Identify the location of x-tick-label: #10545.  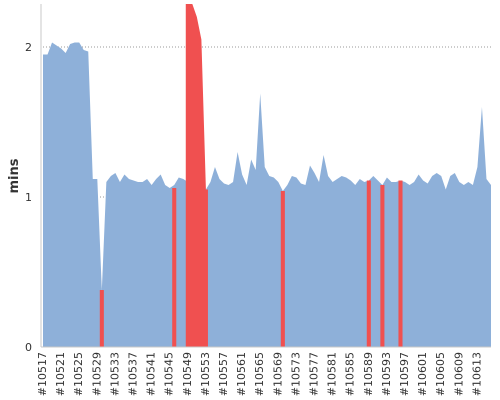
(169, 374).